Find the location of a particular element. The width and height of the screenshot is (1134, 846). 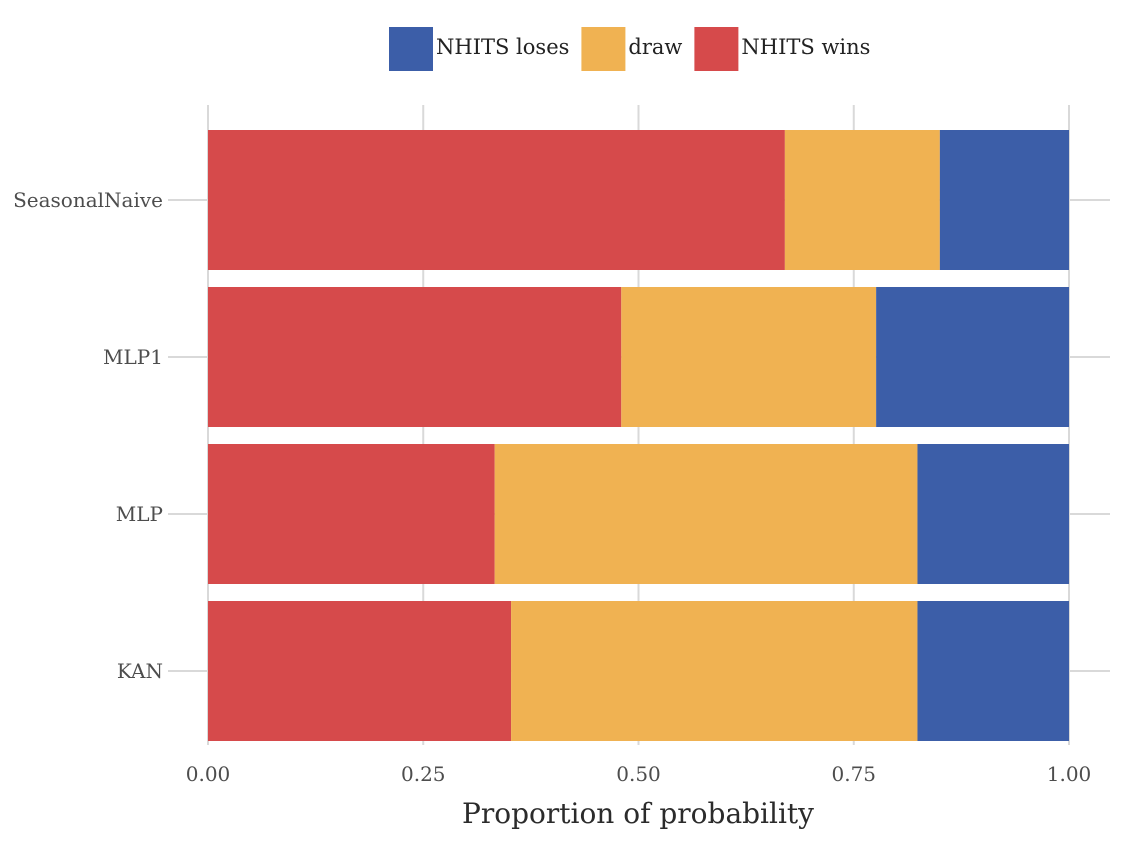

x-tick-label: 0.50 is located at coordinates (638, 774).